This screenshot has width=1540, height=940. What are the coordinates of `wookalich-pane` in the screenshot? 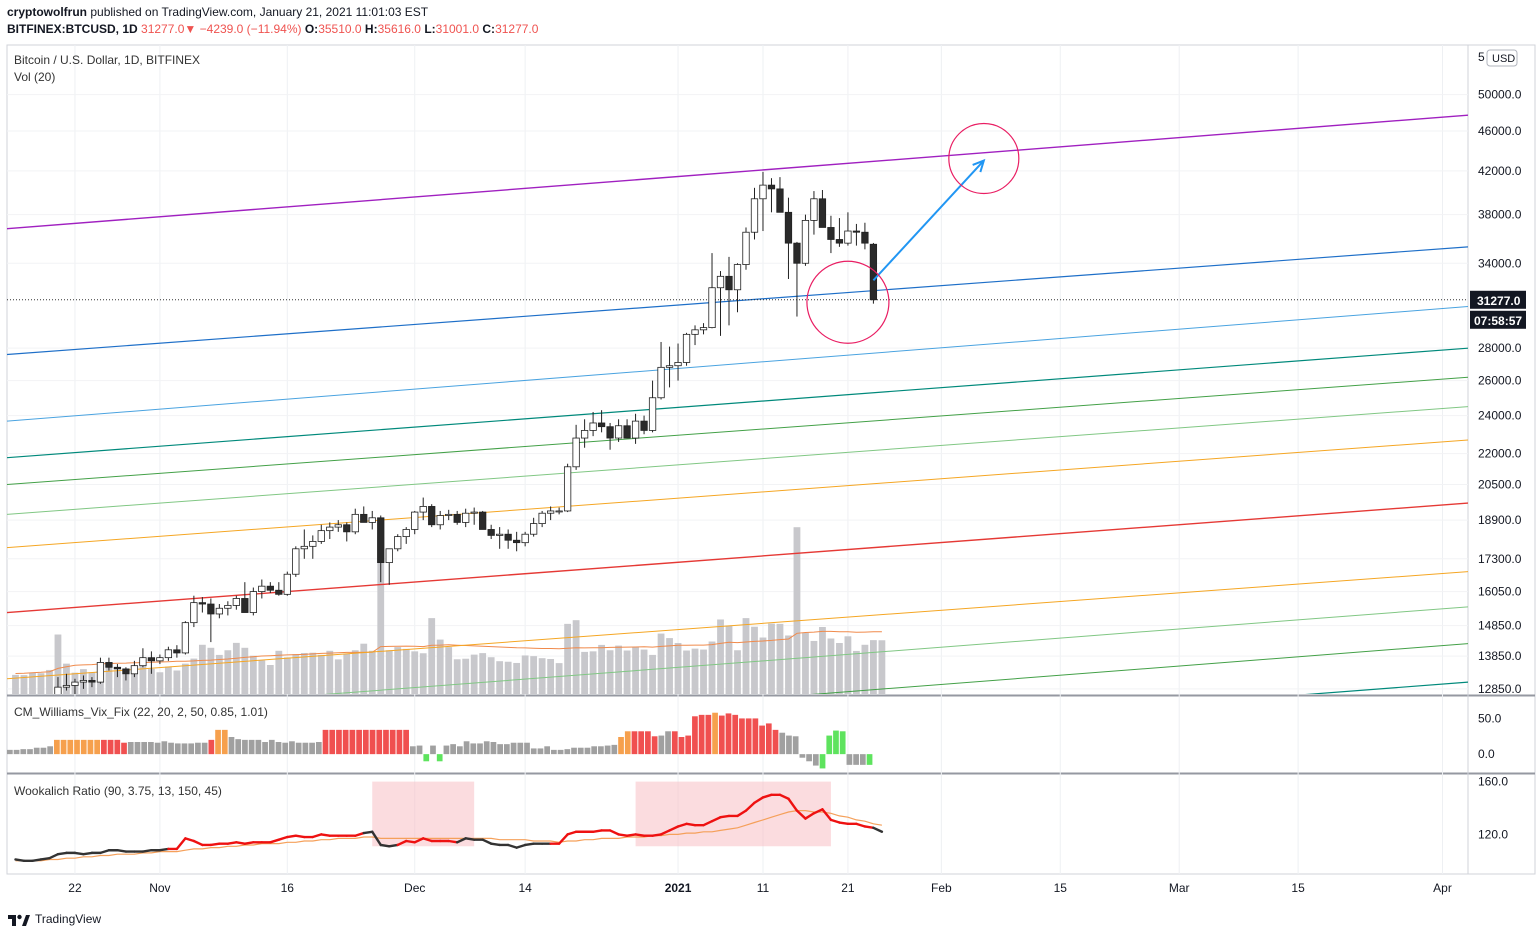 It's located at (449, 821).